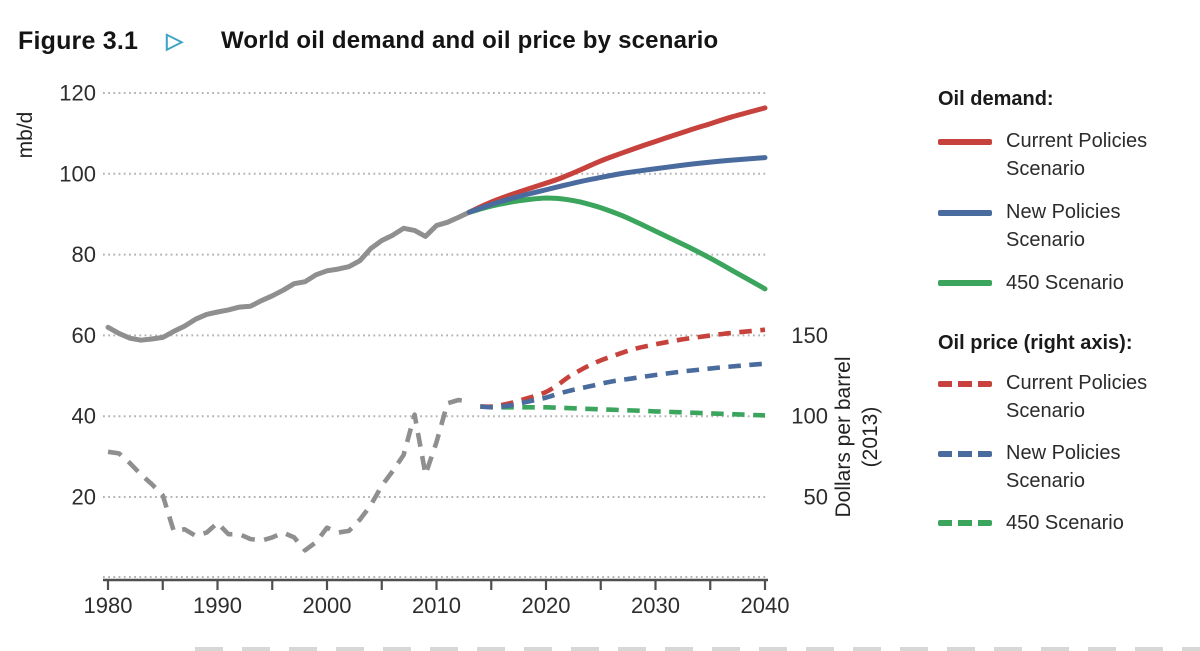 This screenshot has width=1200, height=651. What do you see at coordinates (84, 497) in the screenshot?
I see `svg-text: 20` at bounding box center [84, 497].